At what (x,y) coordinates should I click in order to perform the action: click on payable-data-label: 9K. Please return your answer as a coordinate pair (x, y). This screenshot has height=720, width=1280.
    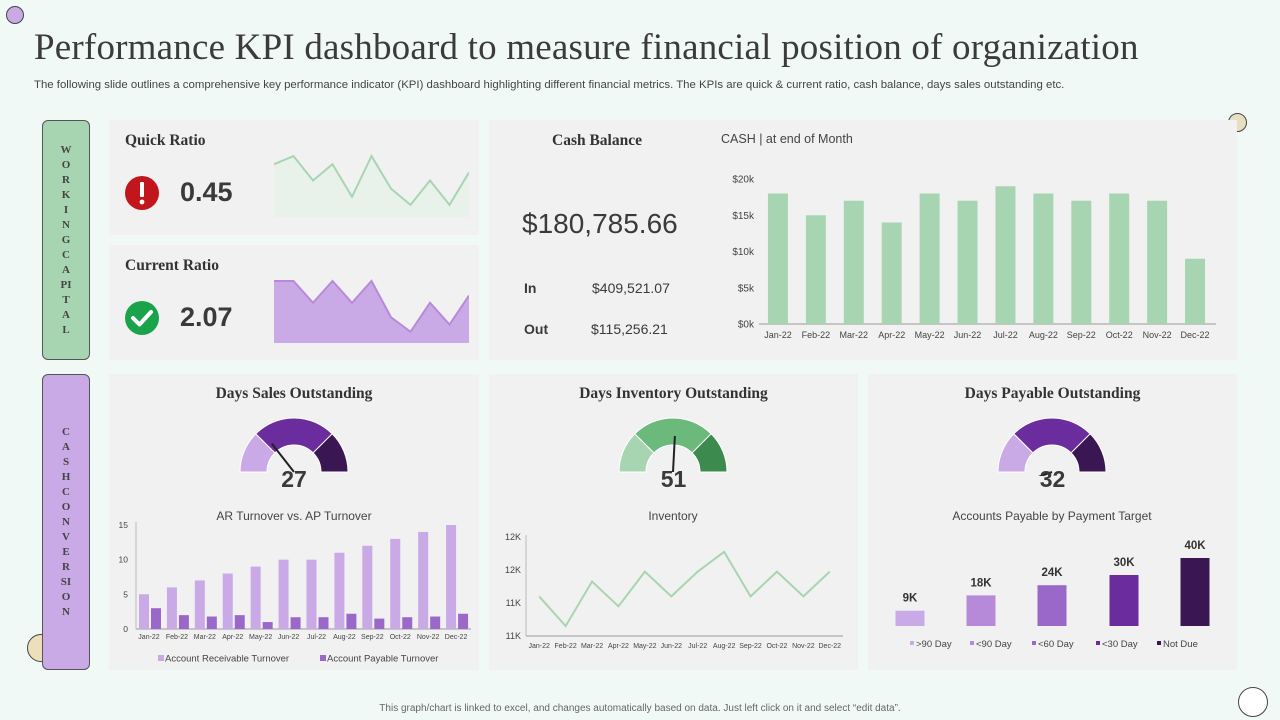
    Looking at the image, I should click on (910, 599).